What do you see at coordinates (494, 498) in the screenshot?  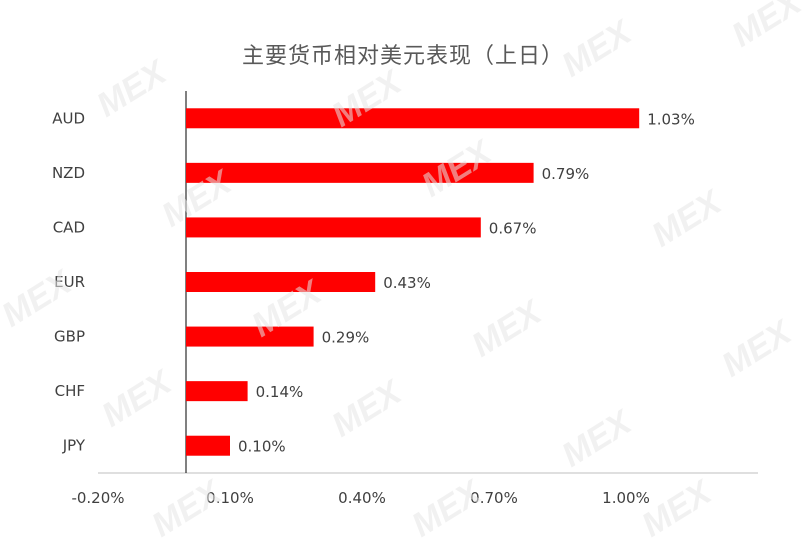 I see `x-tick-label: 0.70%` at bounding box center [494, 498].